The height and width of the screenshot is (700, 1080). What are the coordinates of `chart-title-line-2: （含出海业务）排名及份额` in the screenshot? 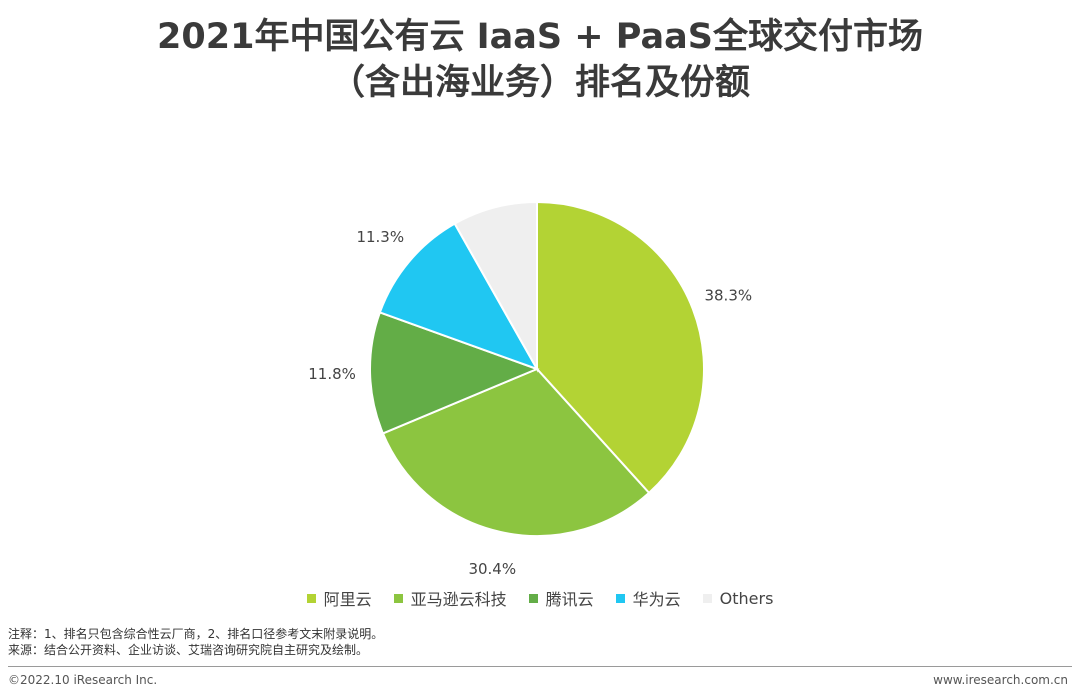 It's located at (539, 83).